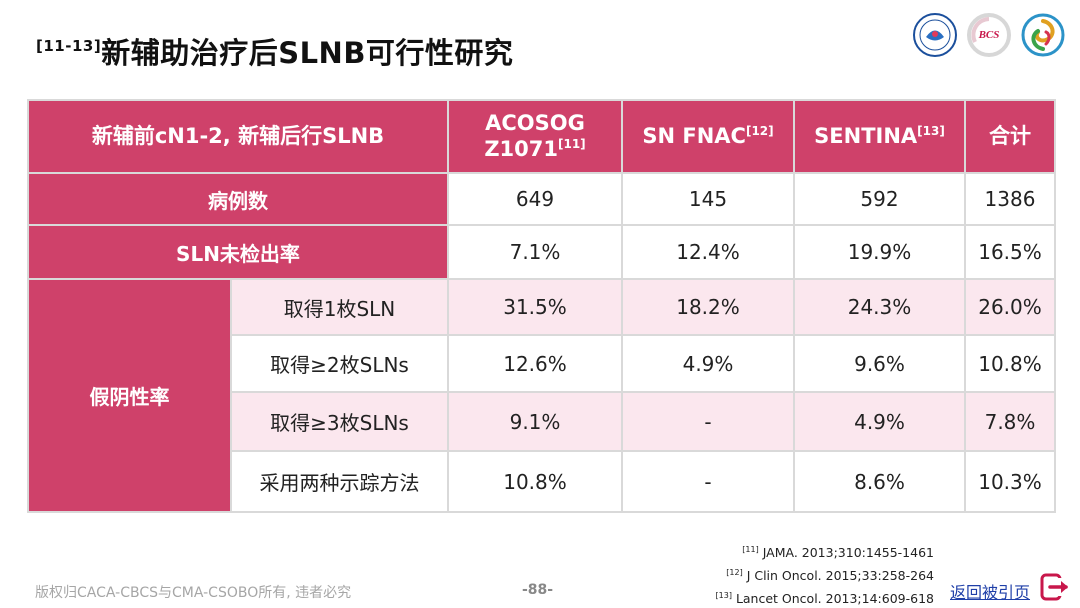  I want to click on reference-number: [13], so click(723, 595).